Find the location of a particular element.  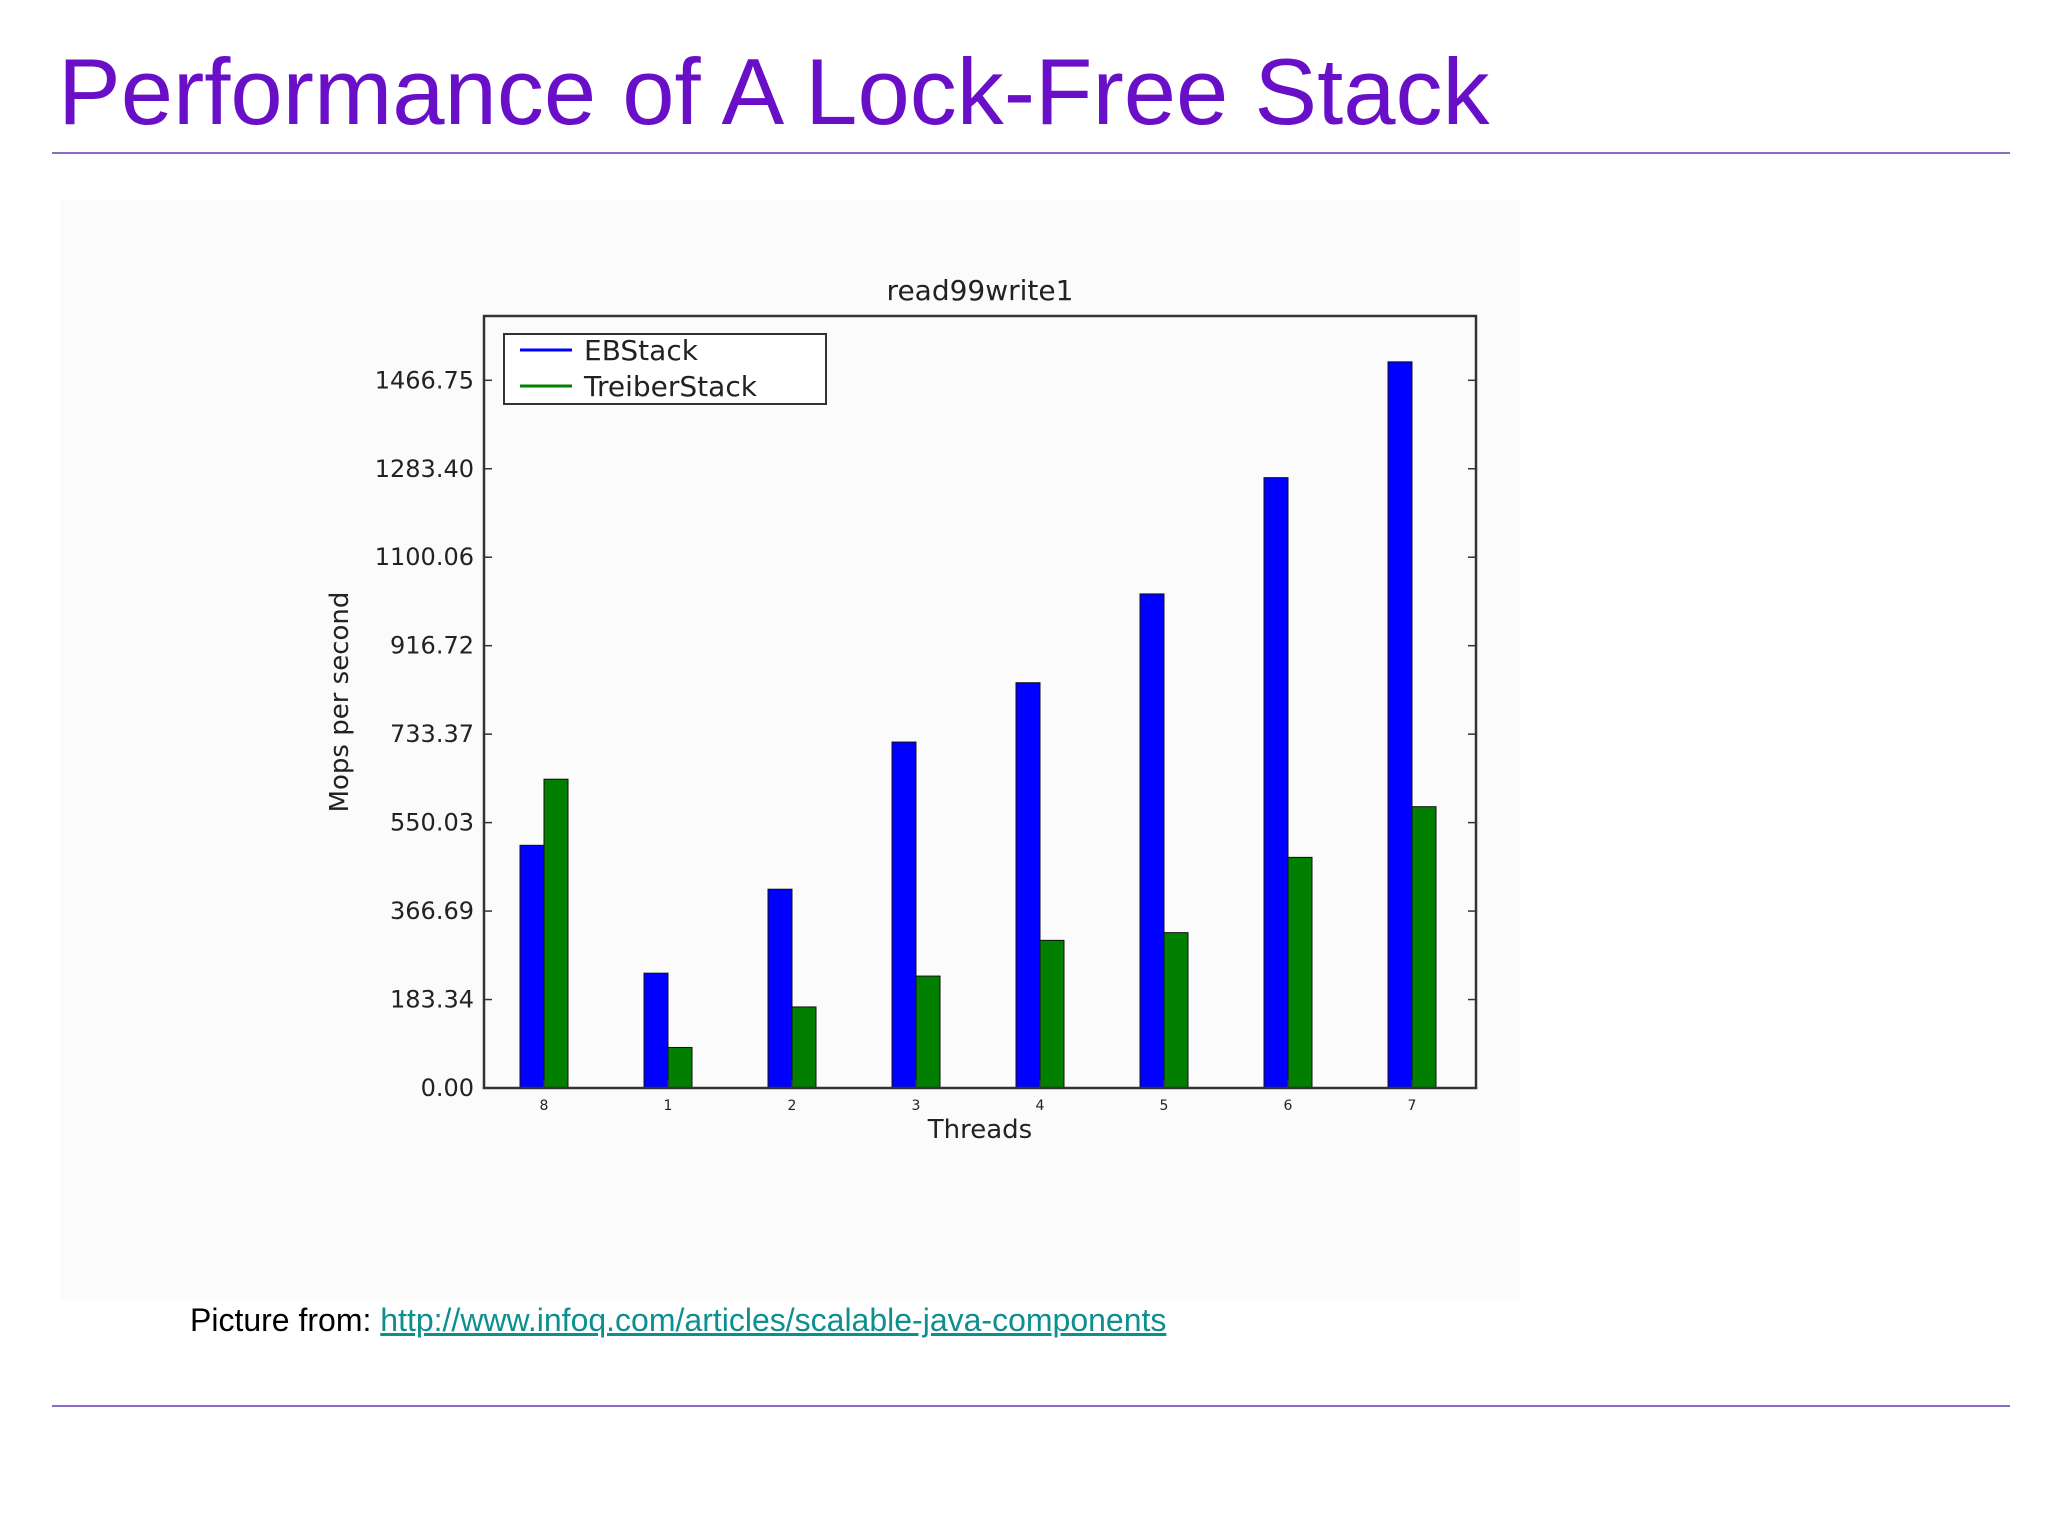

y-tick-label: 1283.40 is located at coordinates (424, 469).